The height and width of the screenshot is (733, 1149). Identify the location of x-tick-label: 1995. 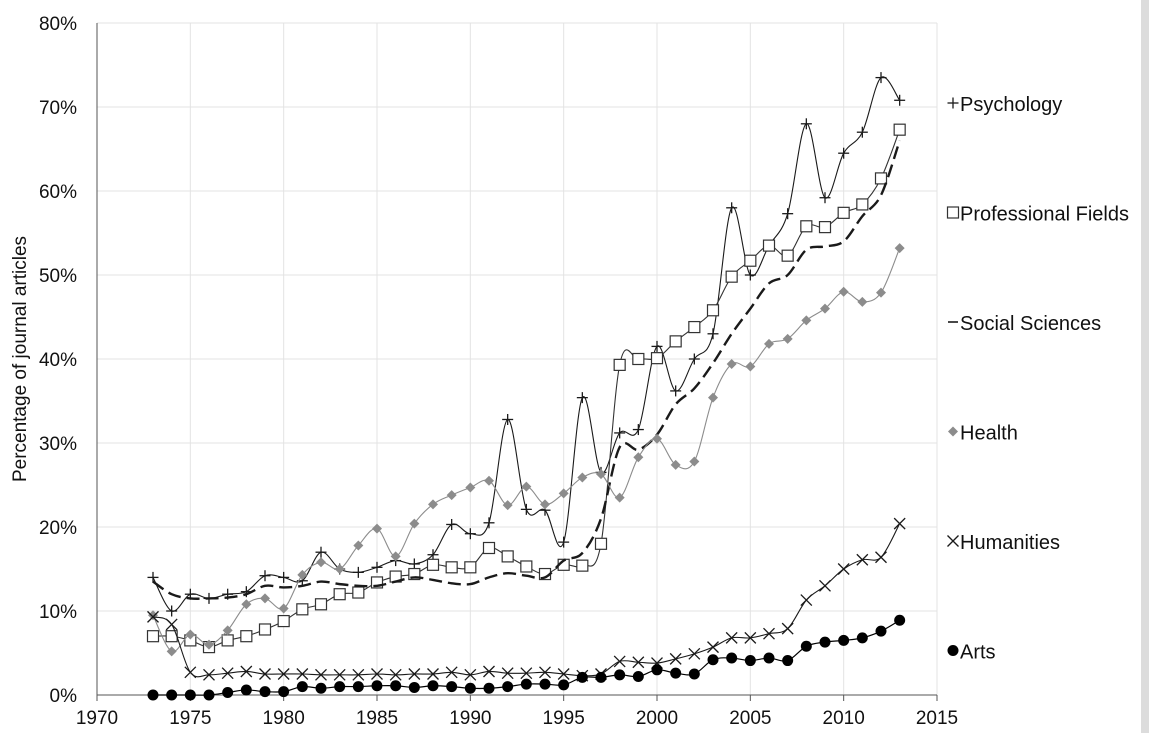
(564, 718).